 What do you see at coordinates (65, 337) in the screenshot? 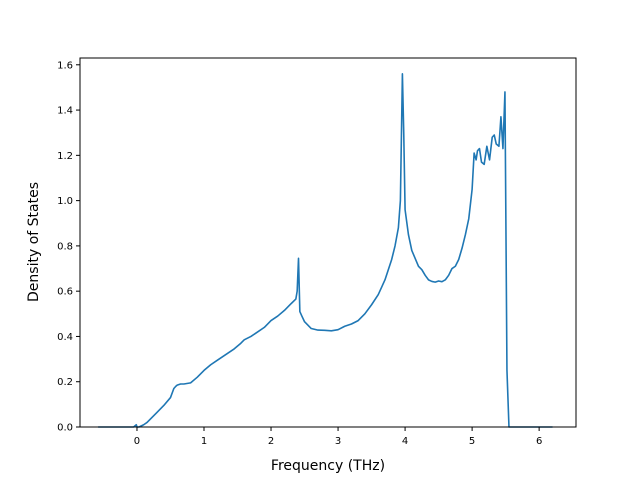
I see `y-tick-label: 0.4` at bounding box center [65, 337].